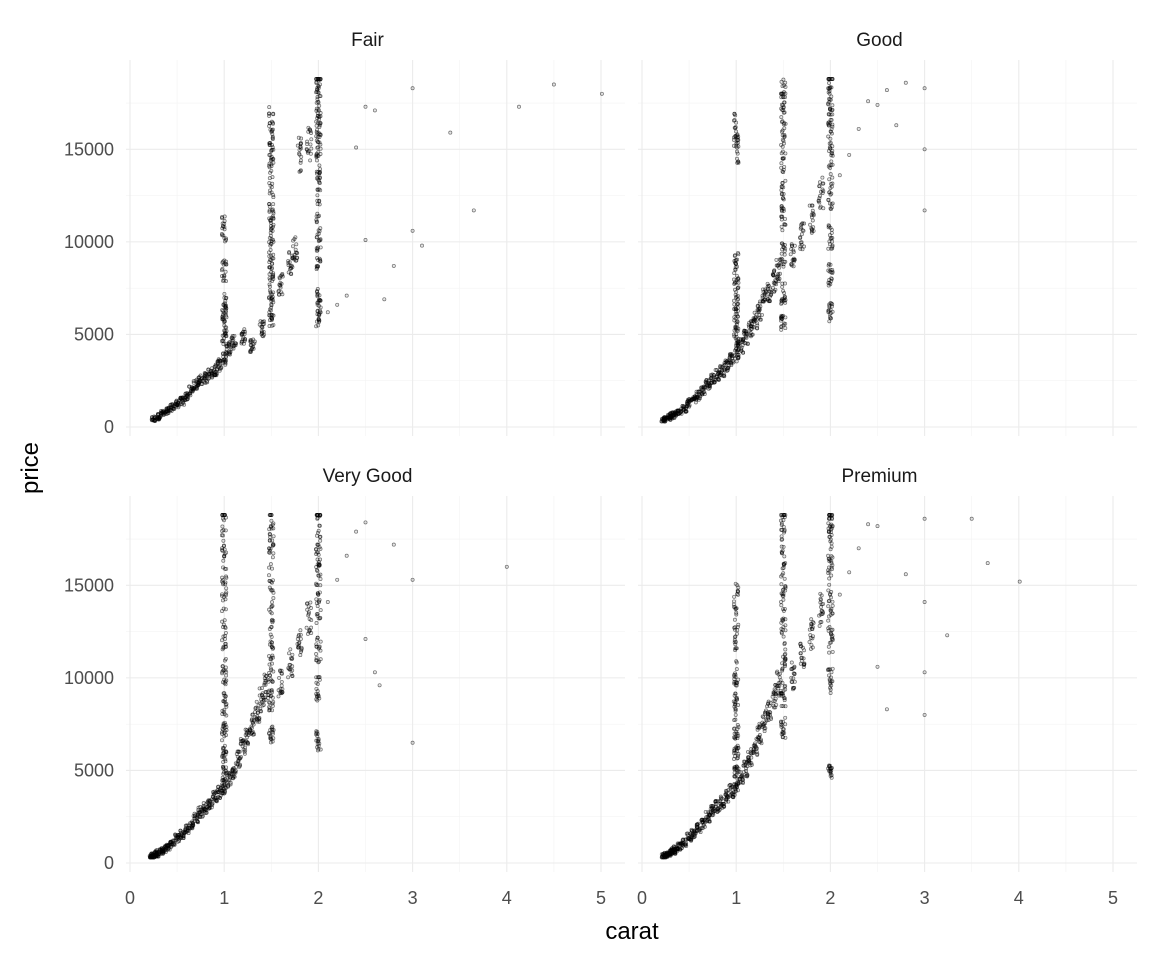 The image size is (1152, 960). I want to click on facet-title: Good, so click(879, 40).